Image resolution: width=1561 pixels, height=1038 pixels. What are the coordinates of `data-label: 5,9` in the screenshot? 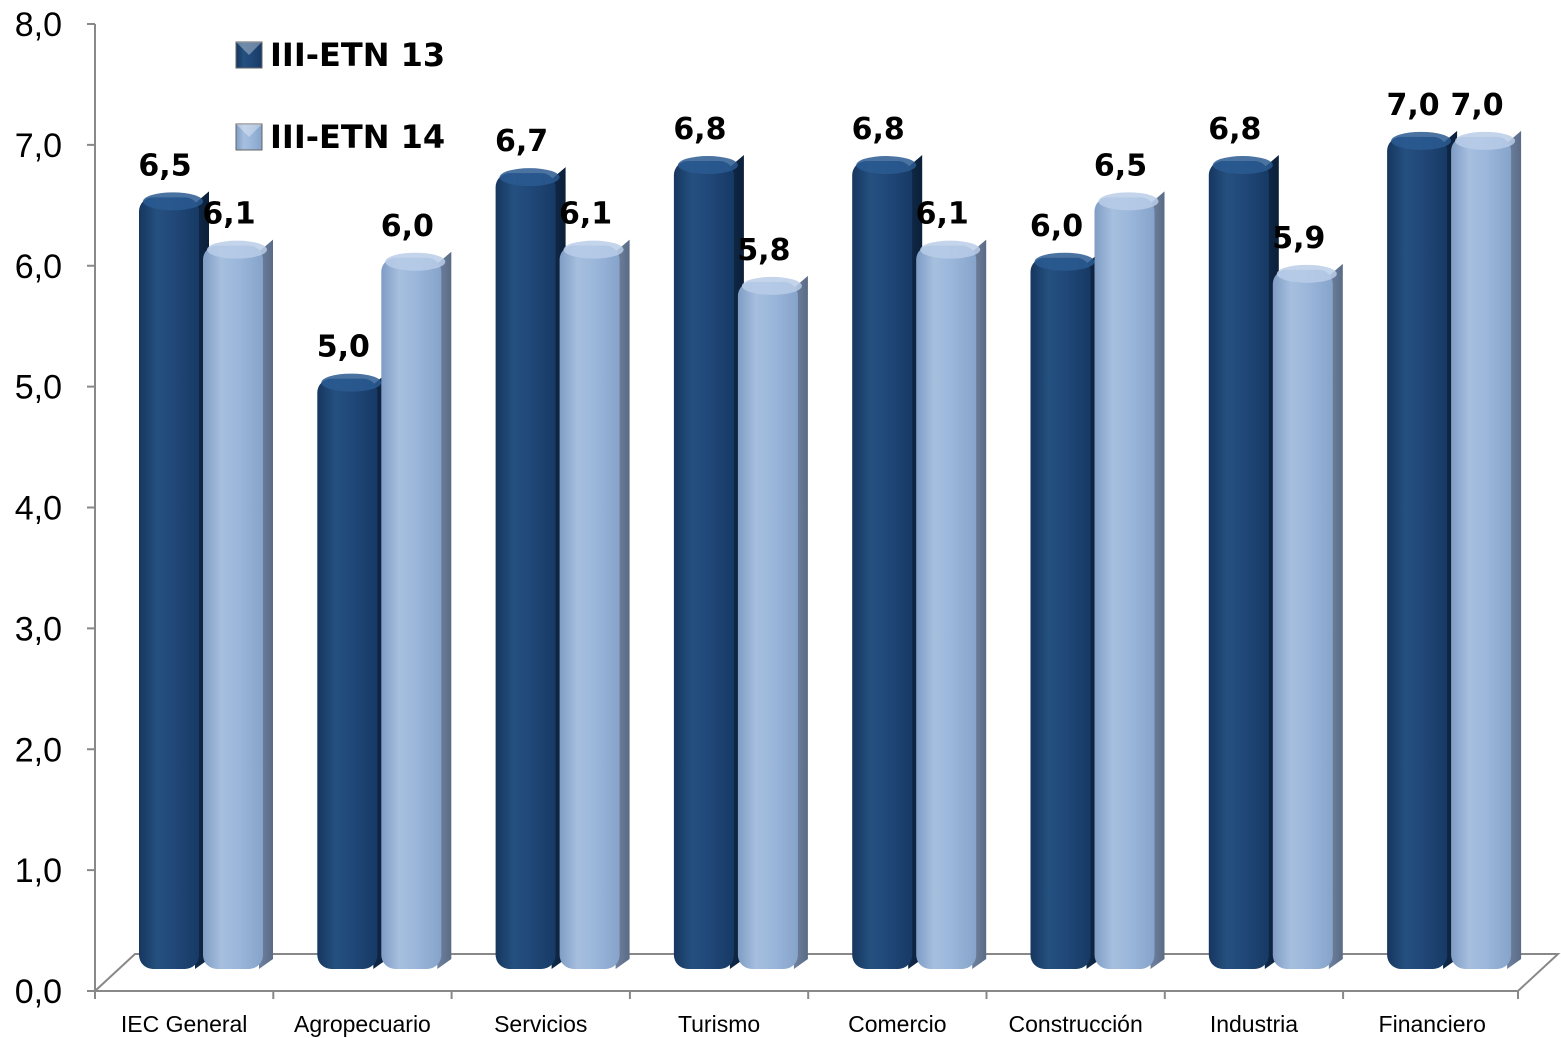 It's located at (1298, 238).